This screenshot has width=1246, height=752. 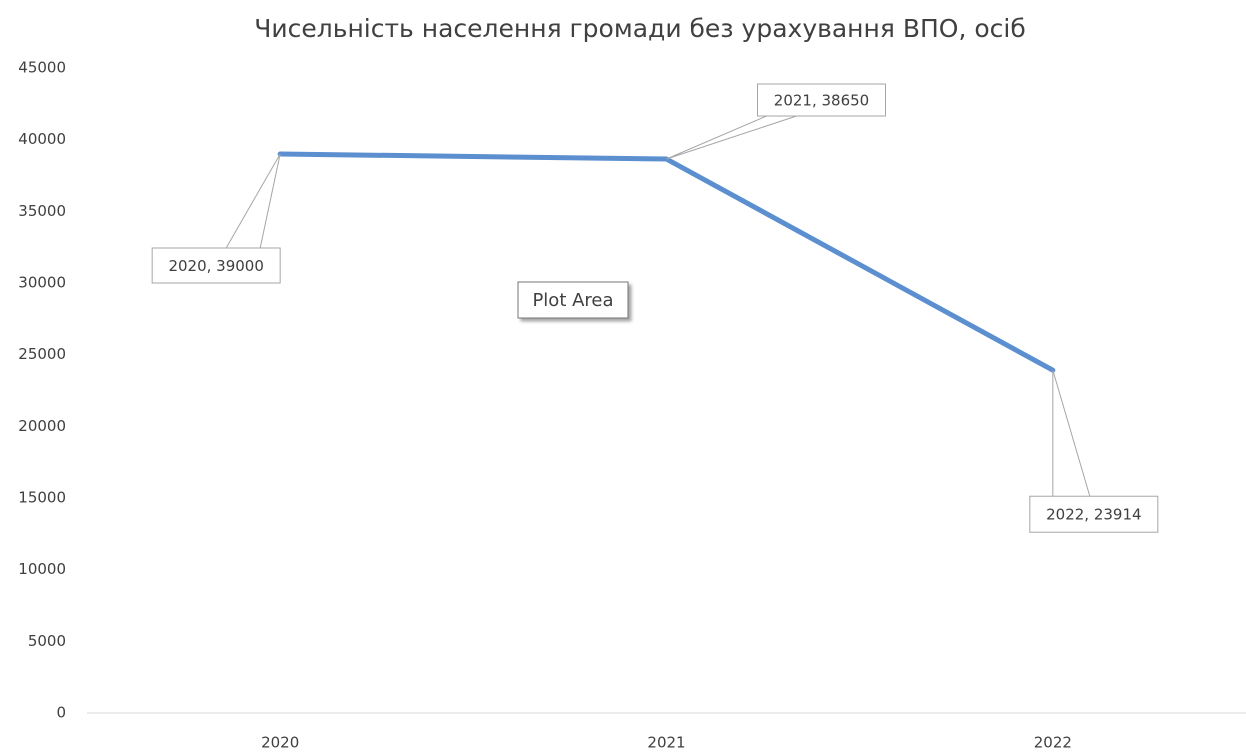 I want to click on y-tick-label: 35000, so click(x=42, y=211).